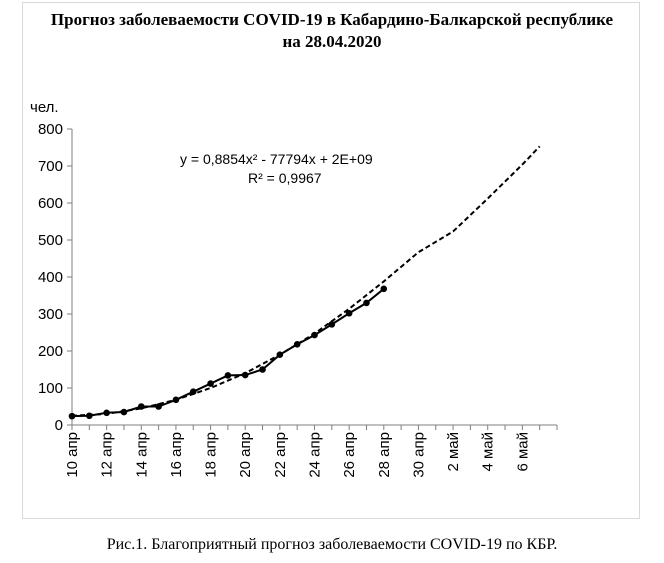 Image resolution: width=664 pixels, height=563 pixels. Describe the element at coordinates (50, 277) in the screenshot. I see `y-tick-label: 400` at that location.